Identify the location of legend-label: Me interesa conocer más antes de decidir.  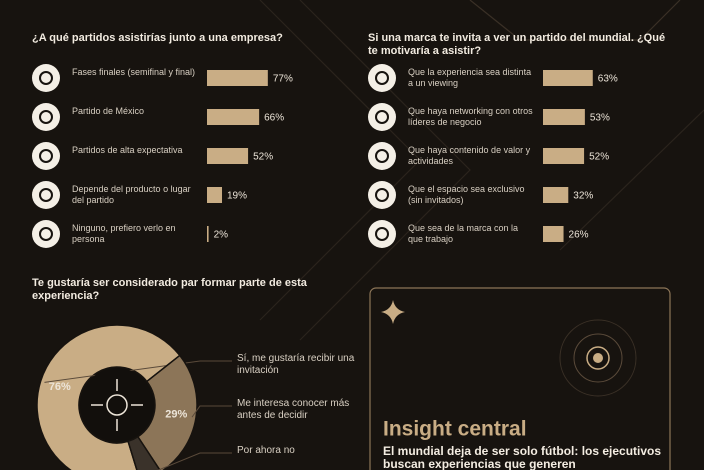
(293, 409).